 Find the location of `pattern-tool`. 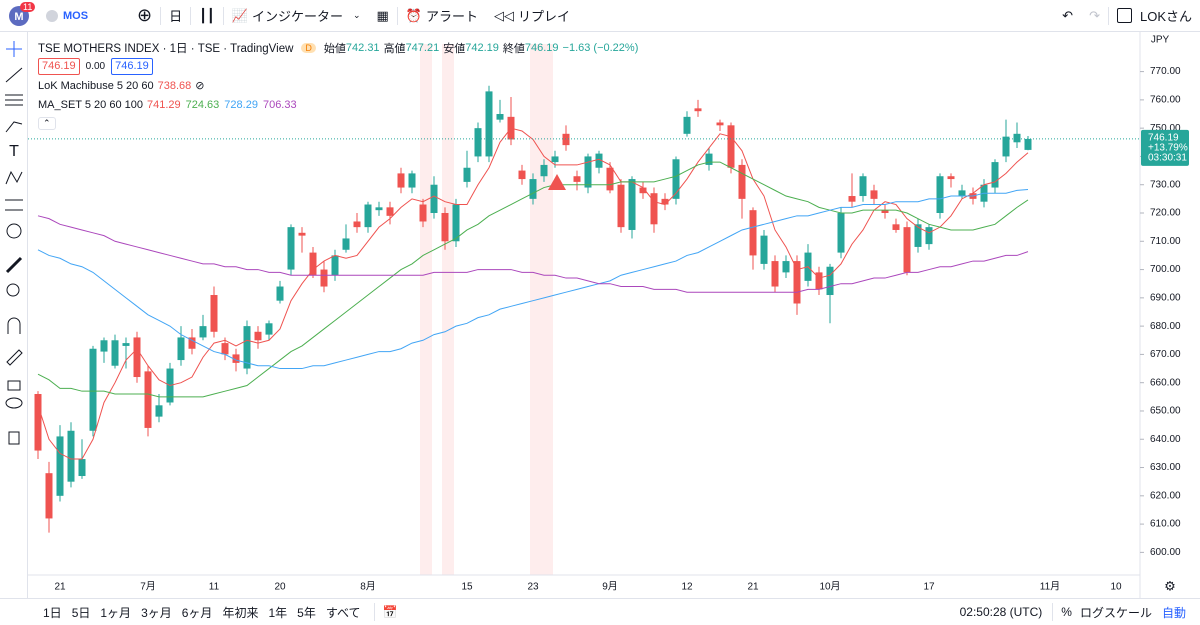

pattern-tool is located at coordinates (14, 177).